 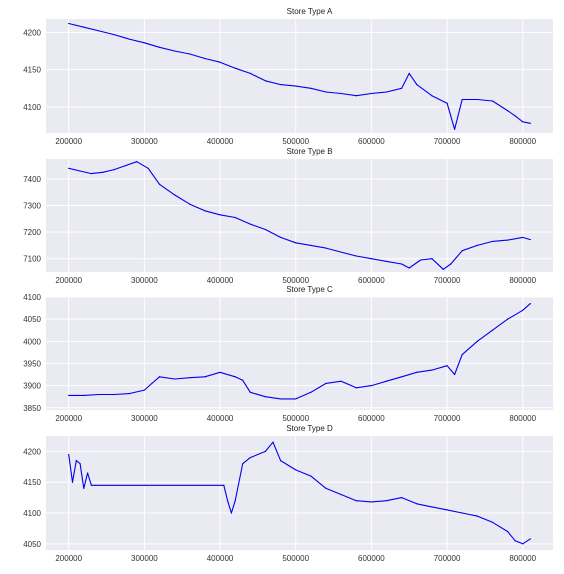 I want to click on subplot-title: Store Type B, so click(x=309, y=151).